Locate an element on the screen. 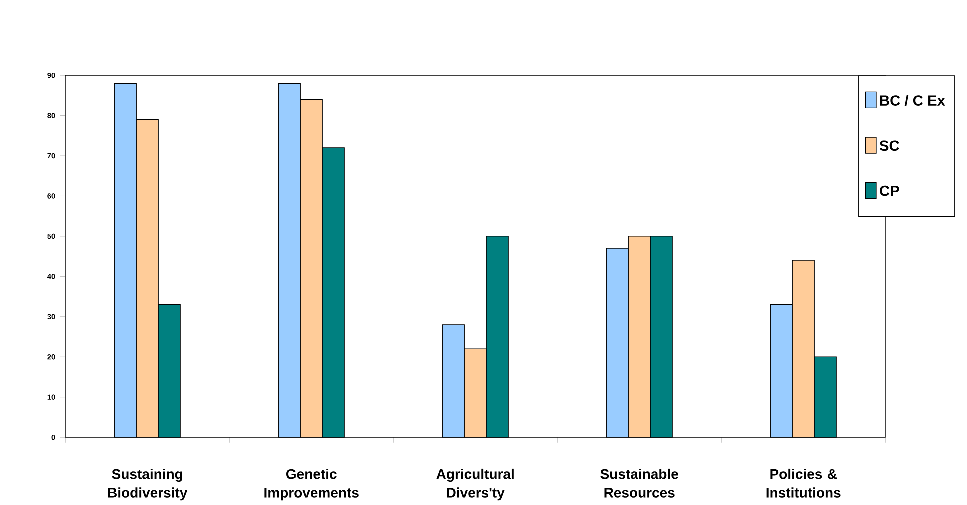  x-tick-label: Sustainable Resources is located at coordinates (639, 483).